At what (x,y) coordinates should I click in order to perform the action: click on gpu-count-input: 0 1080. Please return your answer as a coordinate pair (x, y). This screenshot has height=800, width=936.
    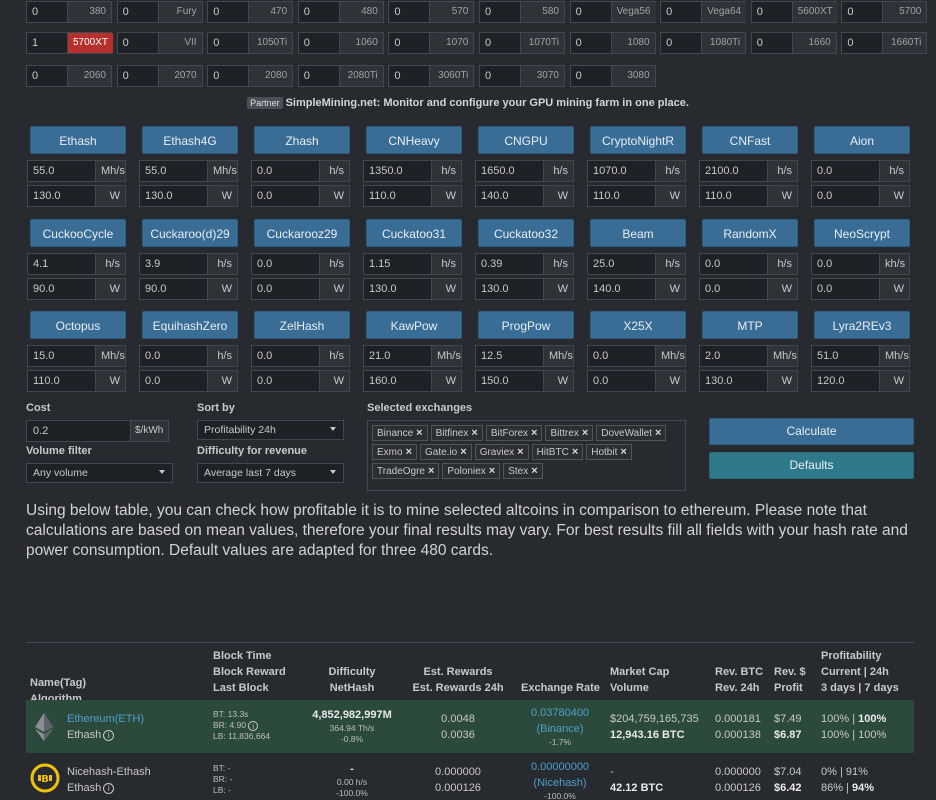
    Looking at the image, I should click on (612, 43).